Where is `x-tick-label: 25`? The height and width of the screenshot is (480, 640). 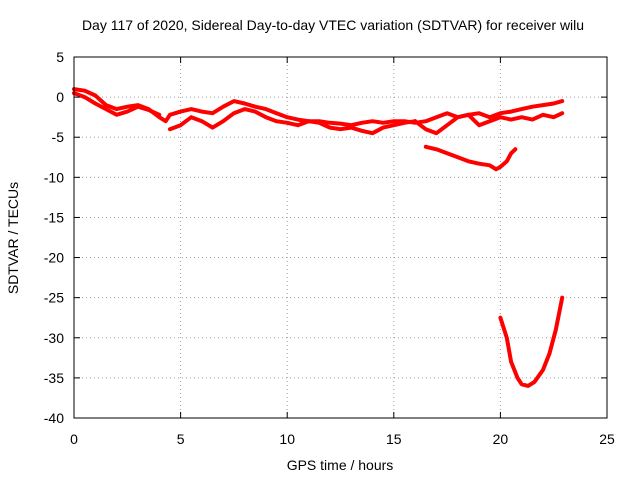
x-tick-label: 25 is located at coordinates (607, 439).